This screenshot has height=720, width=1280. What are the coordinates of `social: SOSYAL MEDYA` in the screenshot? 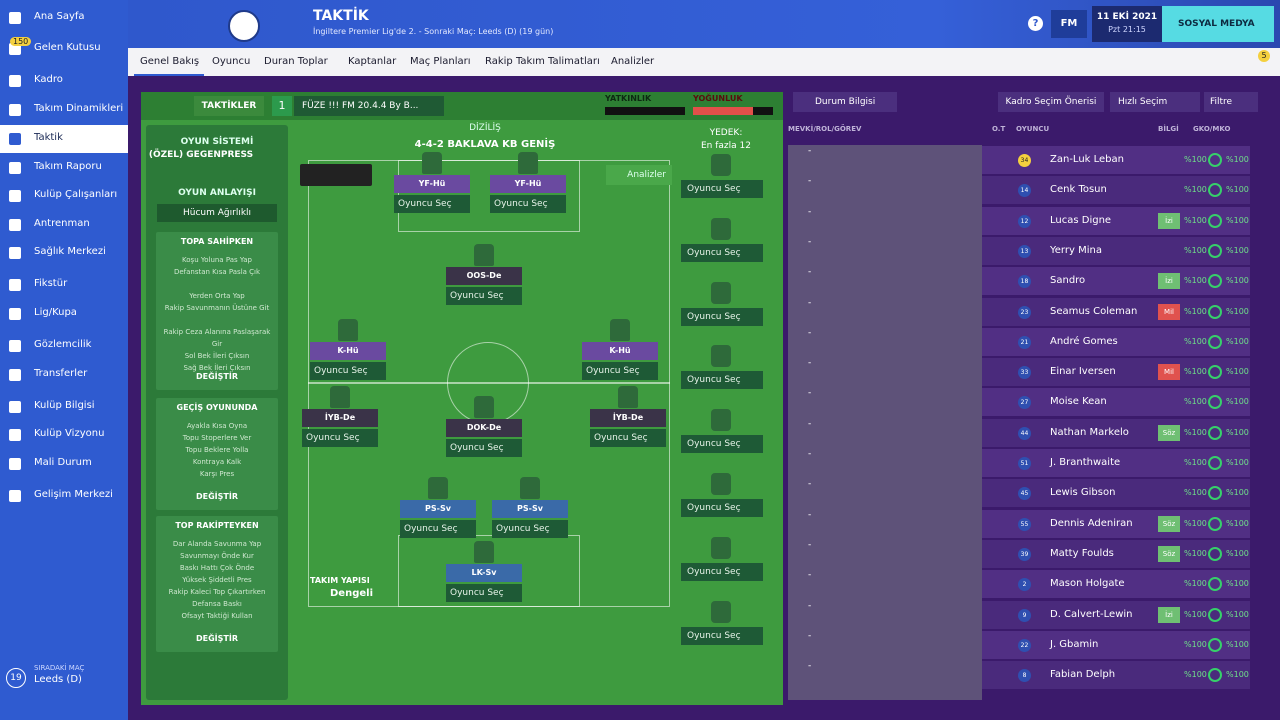 It's located at (1218, 24).